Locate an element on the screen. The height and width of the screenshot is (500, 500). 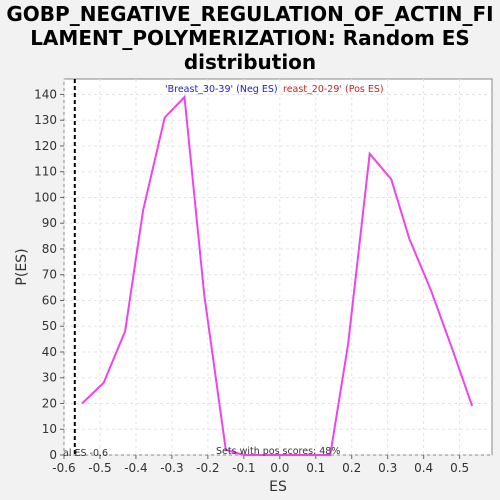
x-tick-label: -0.2 is located at coordinates (207, 468).